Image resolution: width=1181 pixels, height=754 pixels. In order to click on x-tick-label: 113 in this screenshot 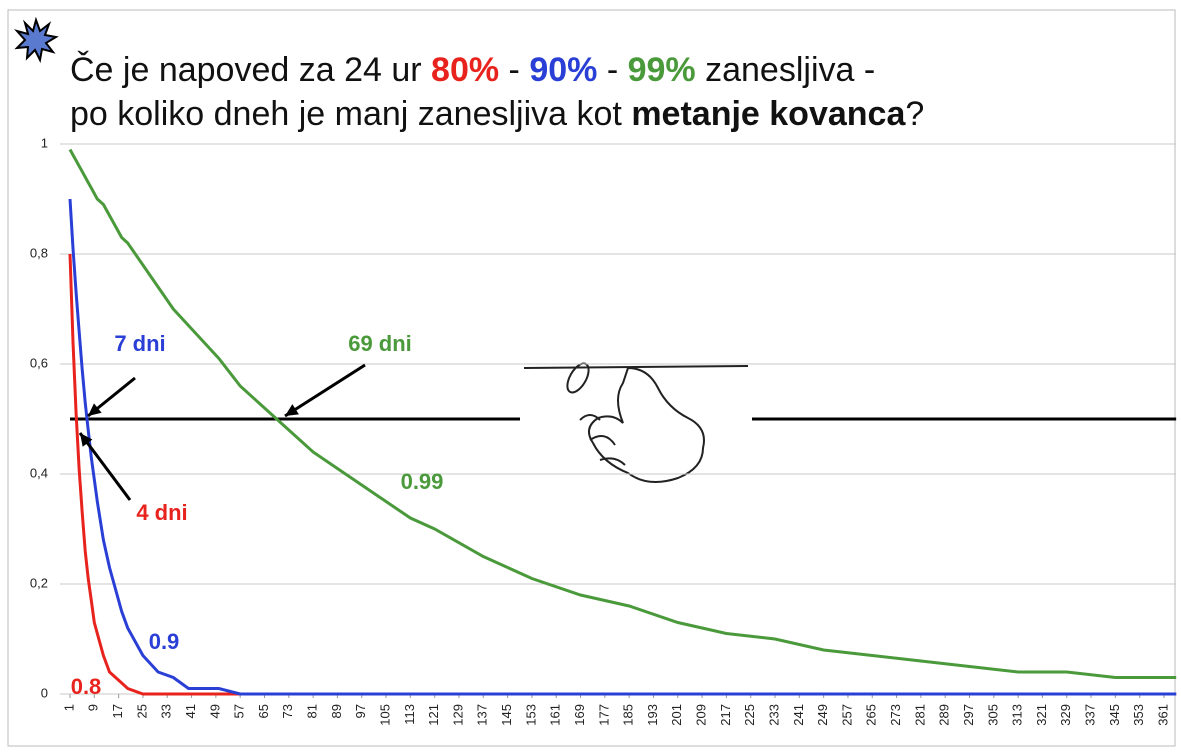, I will do `click(409, 714)`.